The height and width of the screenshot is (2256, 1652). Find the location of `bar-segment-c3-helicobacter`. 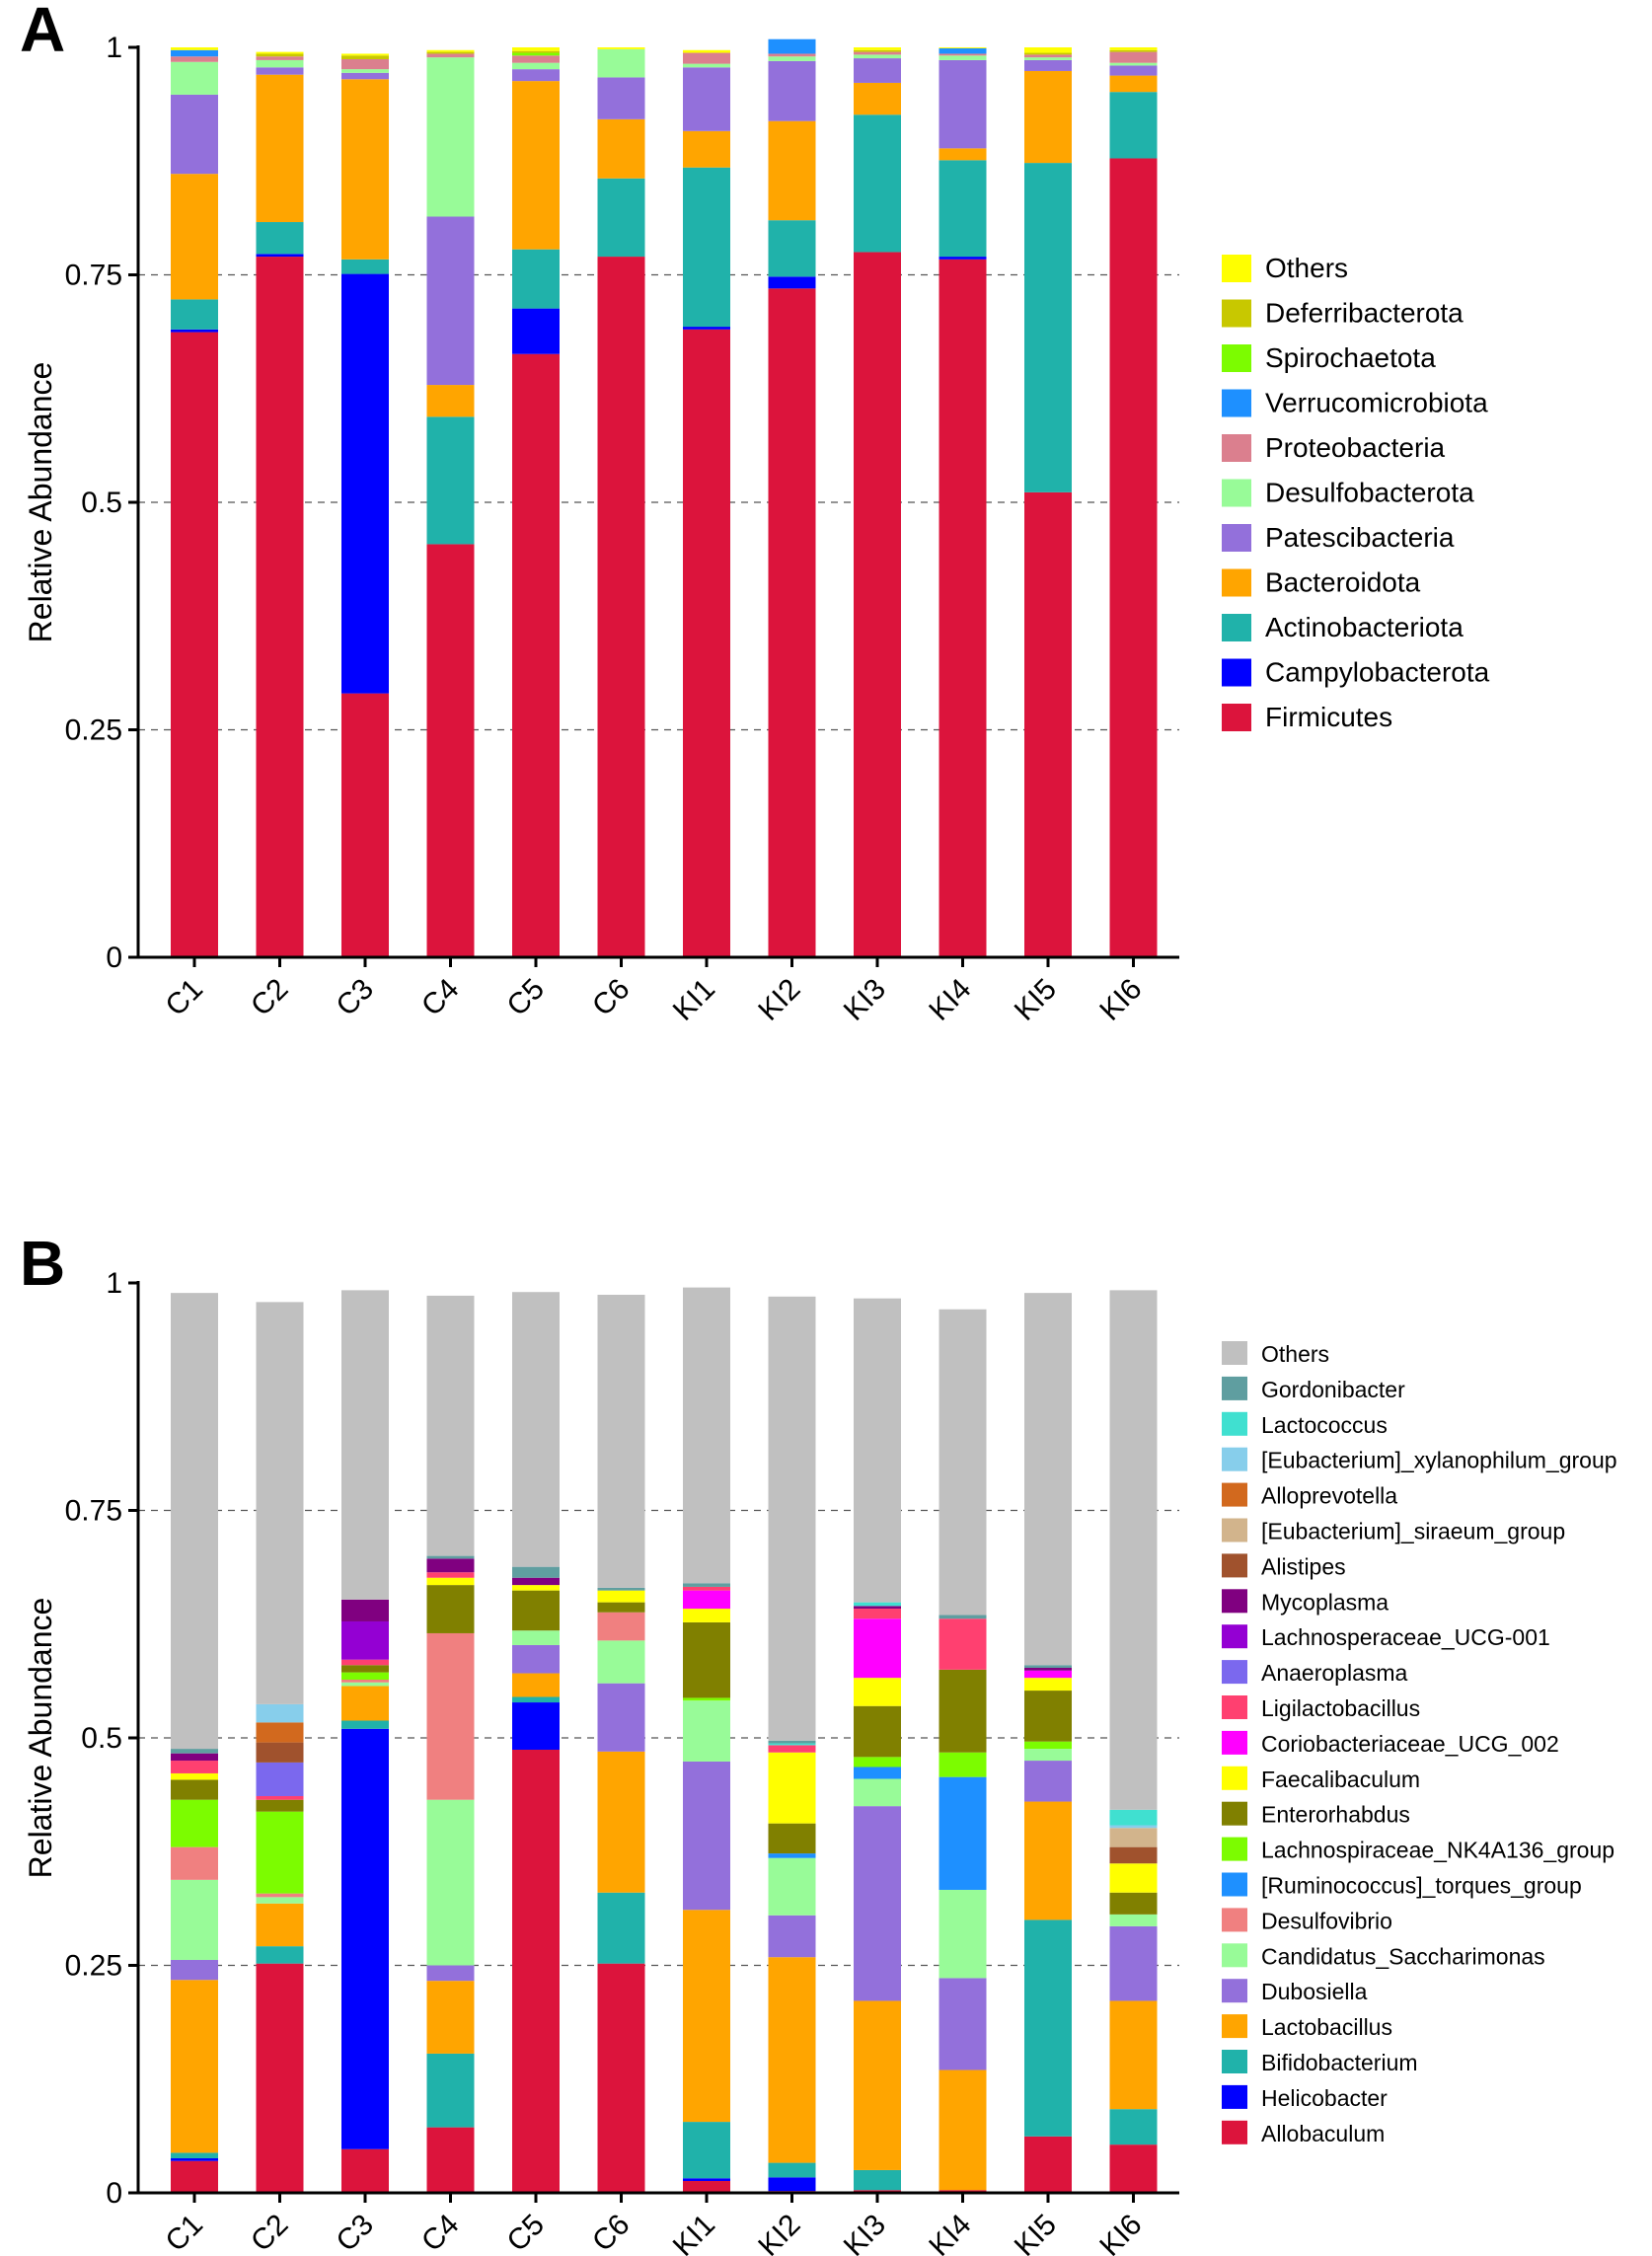

bar-segment-c3-helicobacter is located at coordinates (365, 1938).